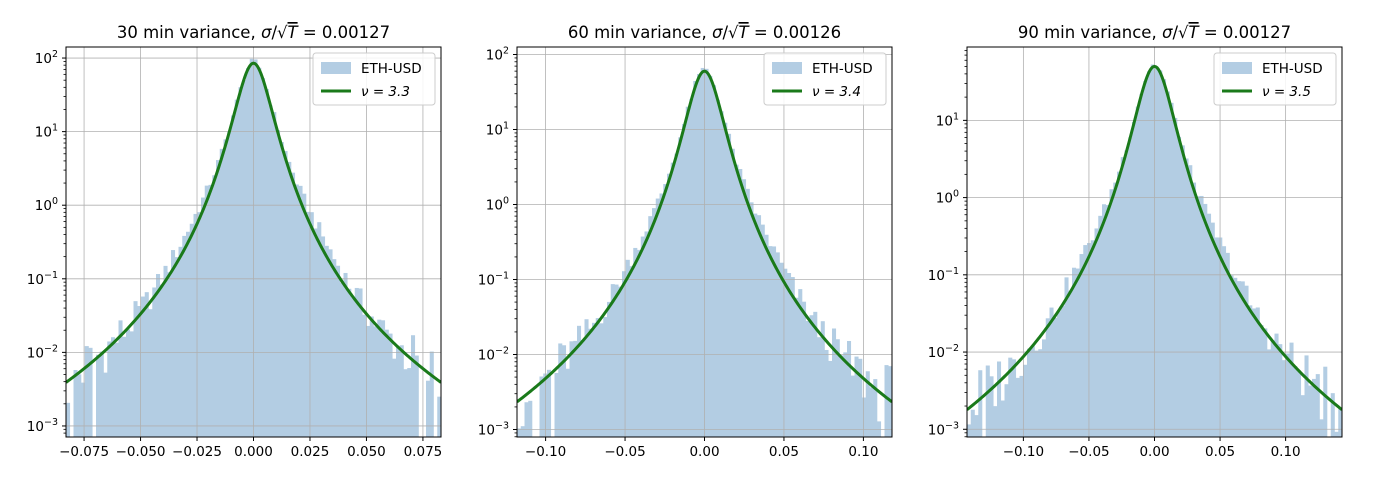 This screenshot has width=1374, height=488. I want to click on x-tick-label: −0.050, so click(141, 452).